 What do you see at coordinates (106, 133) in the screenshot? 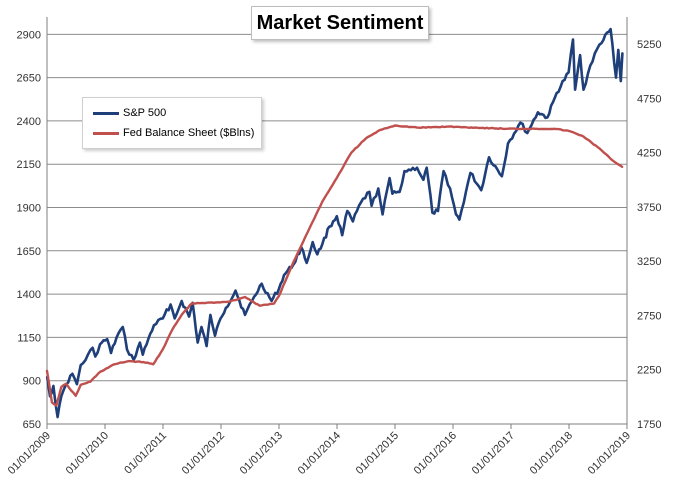
I see `legend-swatch-fed-balance` at bounding box center [106, 133].